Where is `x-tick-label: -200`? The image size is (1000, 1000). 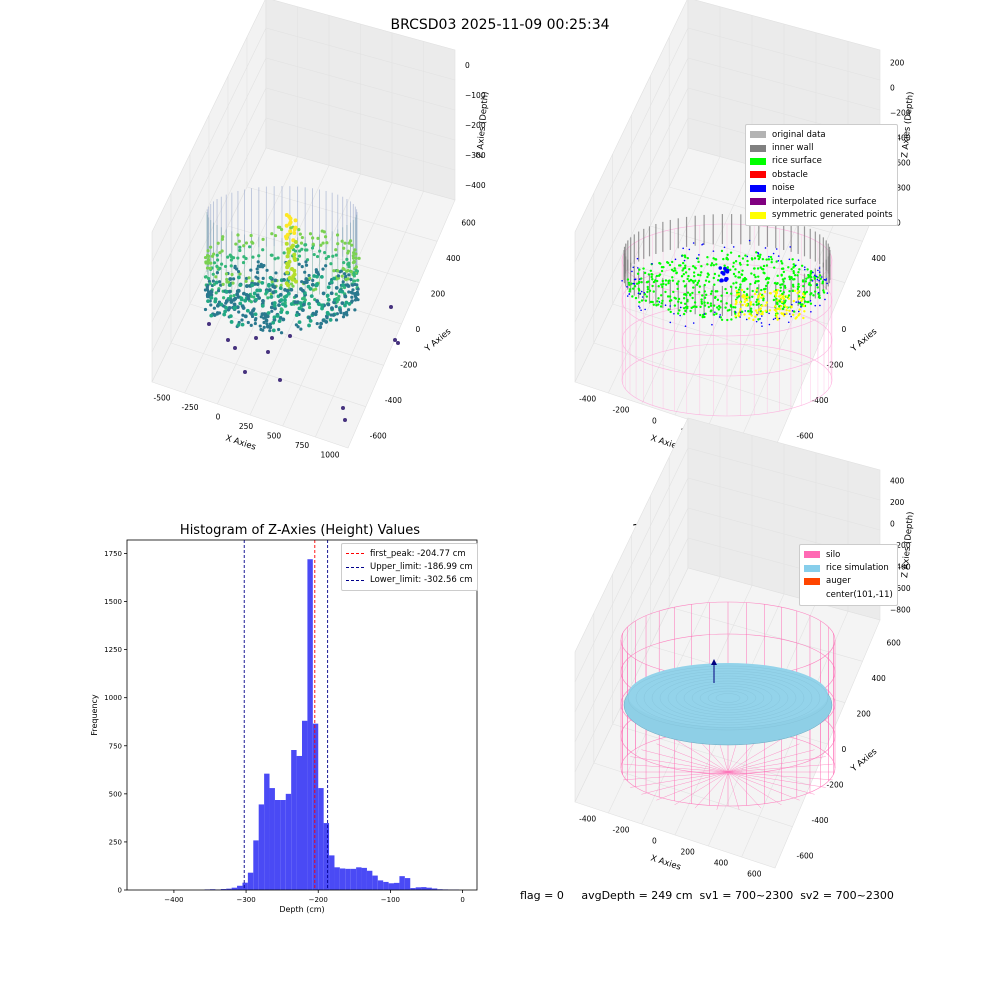
x-tick-label: -200 is located at coordinates (620, 830).